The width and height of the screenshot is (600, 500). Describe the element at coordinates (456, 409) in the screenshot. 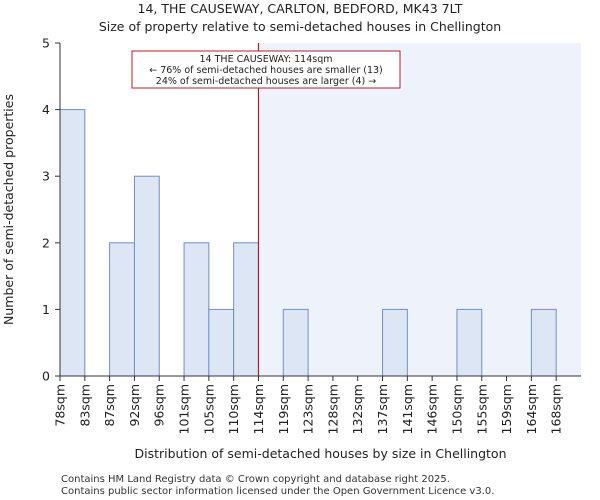

I see `x-tick-150sqm: 150sqm` at that location.